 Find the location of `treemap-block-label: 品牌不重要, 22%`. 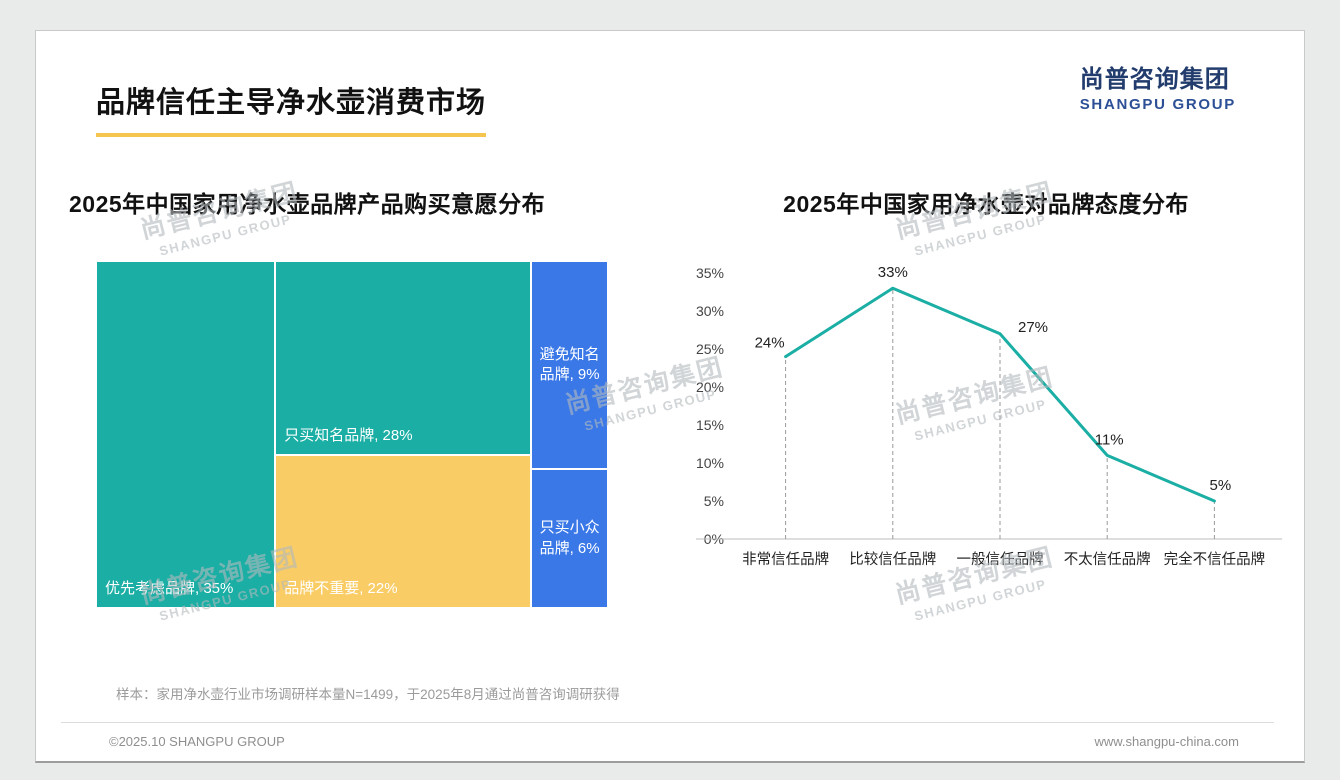

treemap-block-label: 品牌不重要, 22% is located at coordinates (341, 588).